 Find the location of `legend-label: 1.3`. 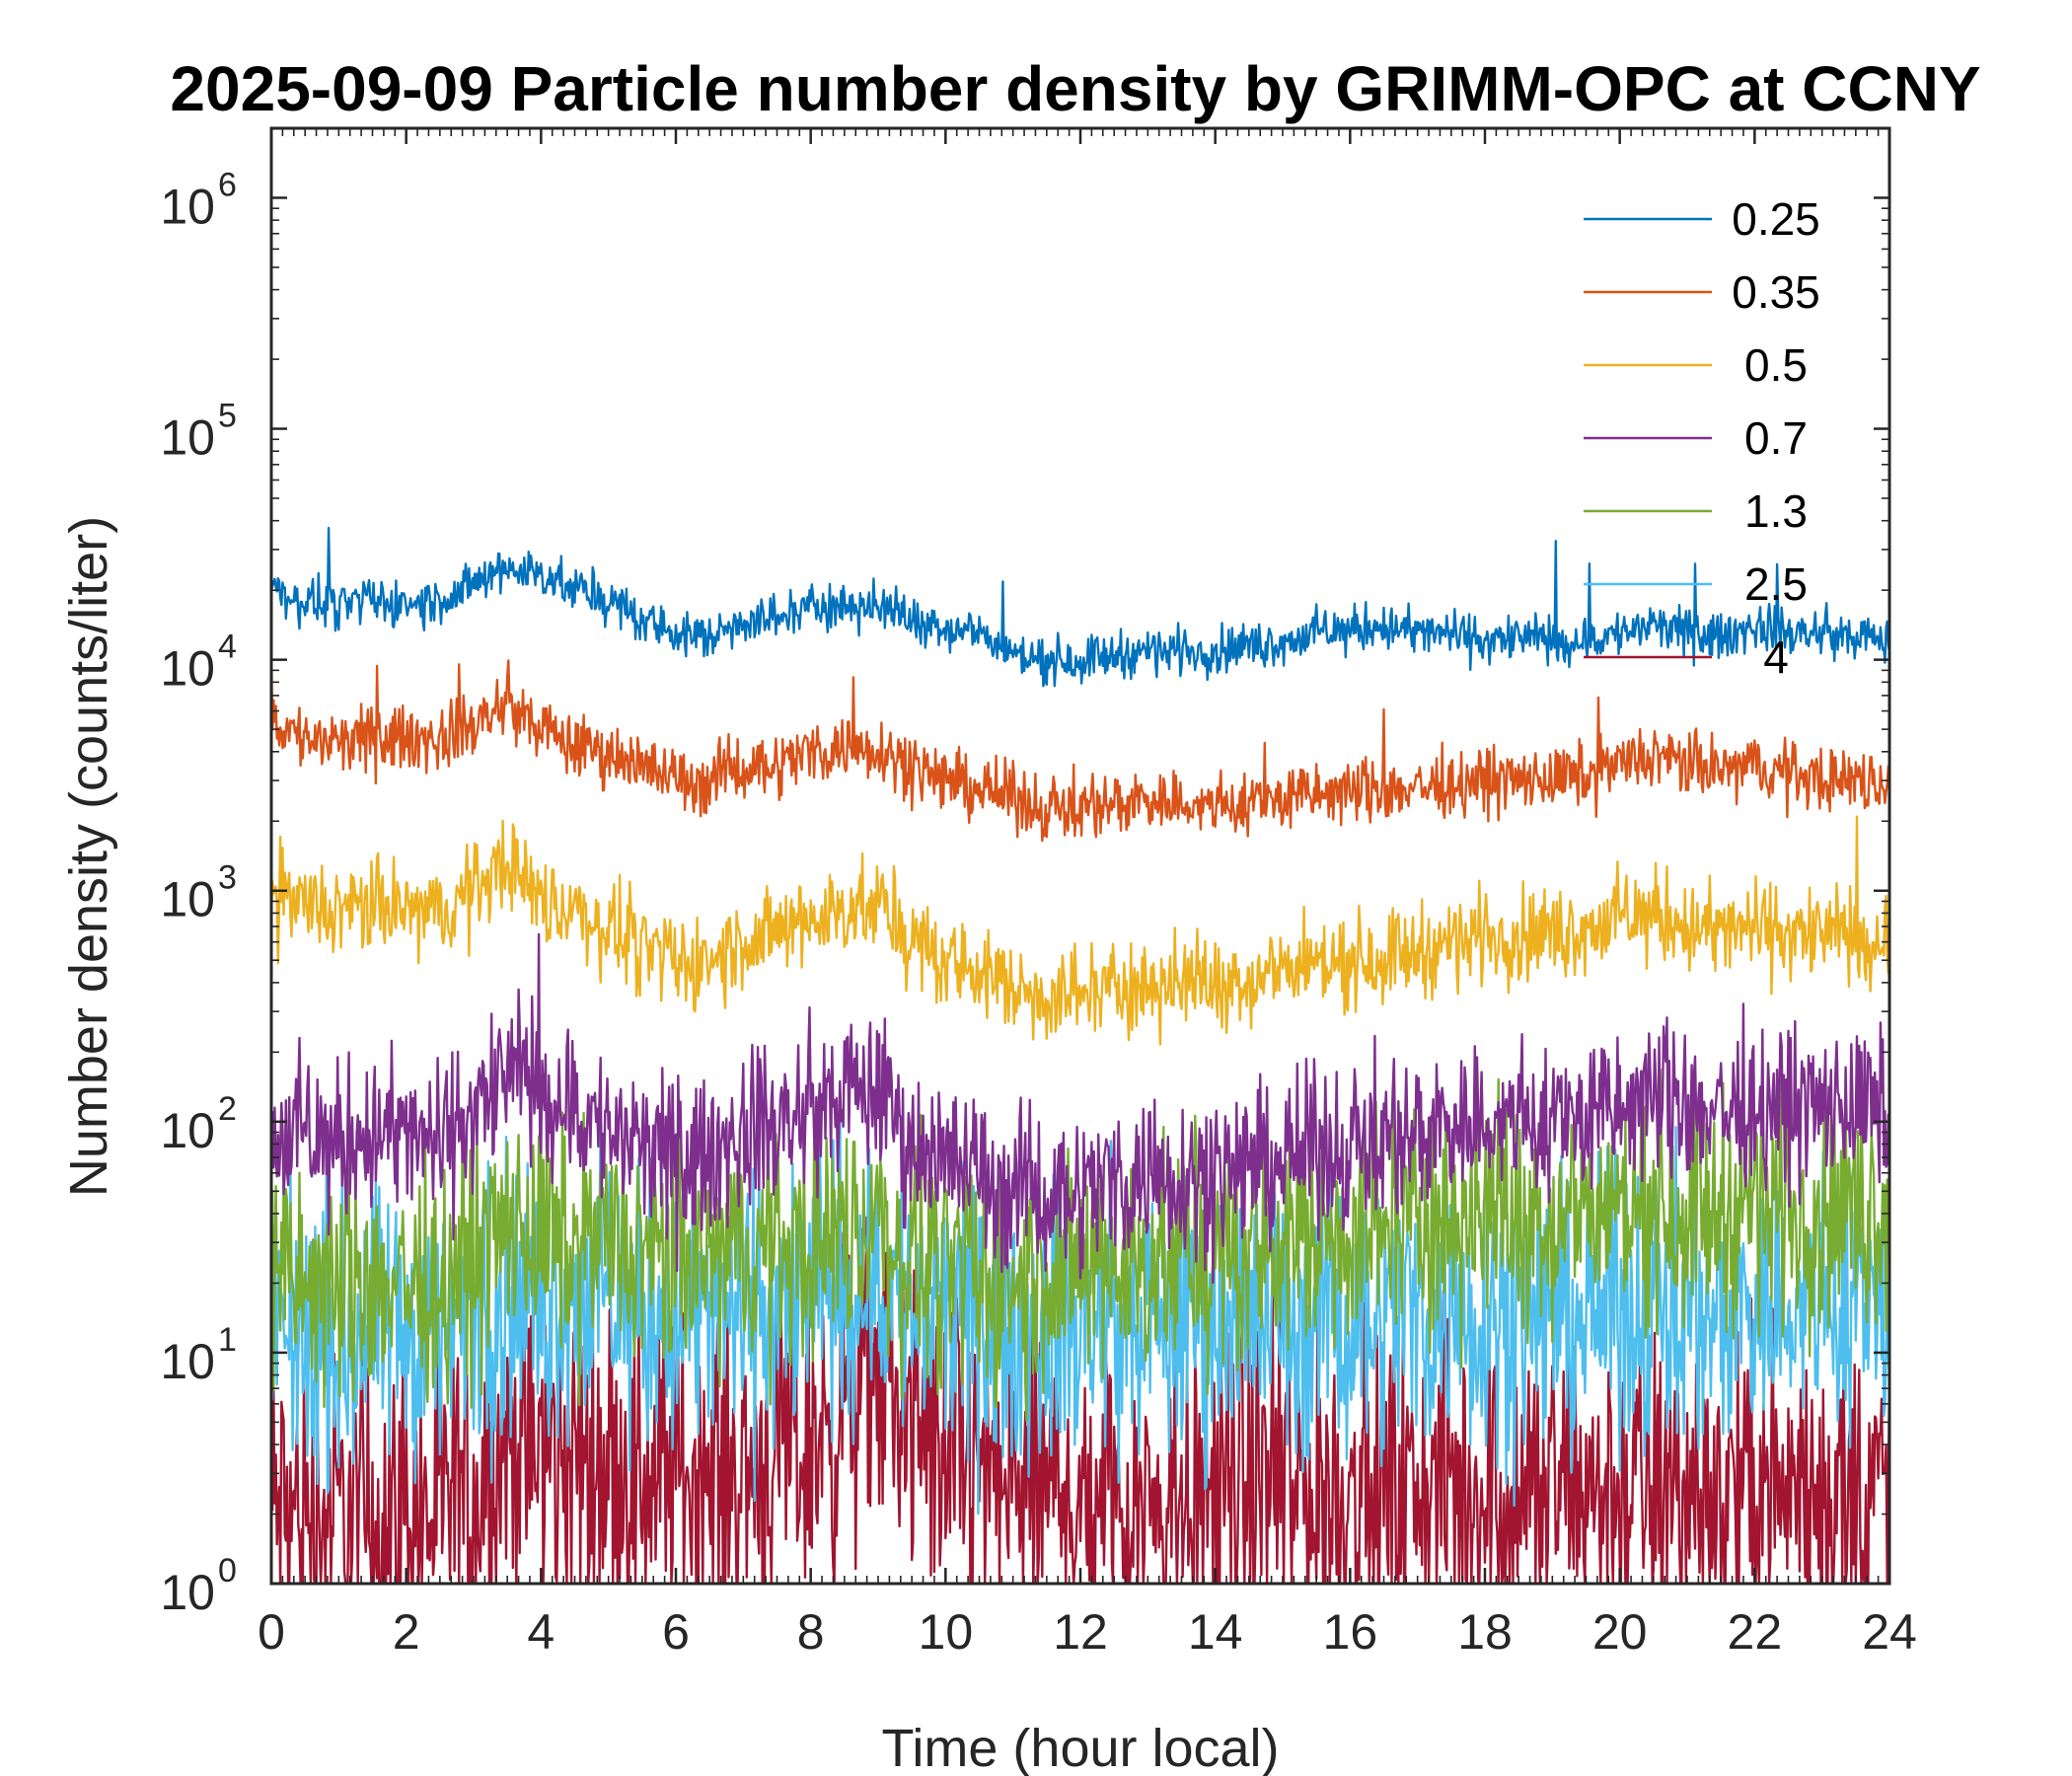

legend-label: 1.3 is located at coordinates (1776, 511).